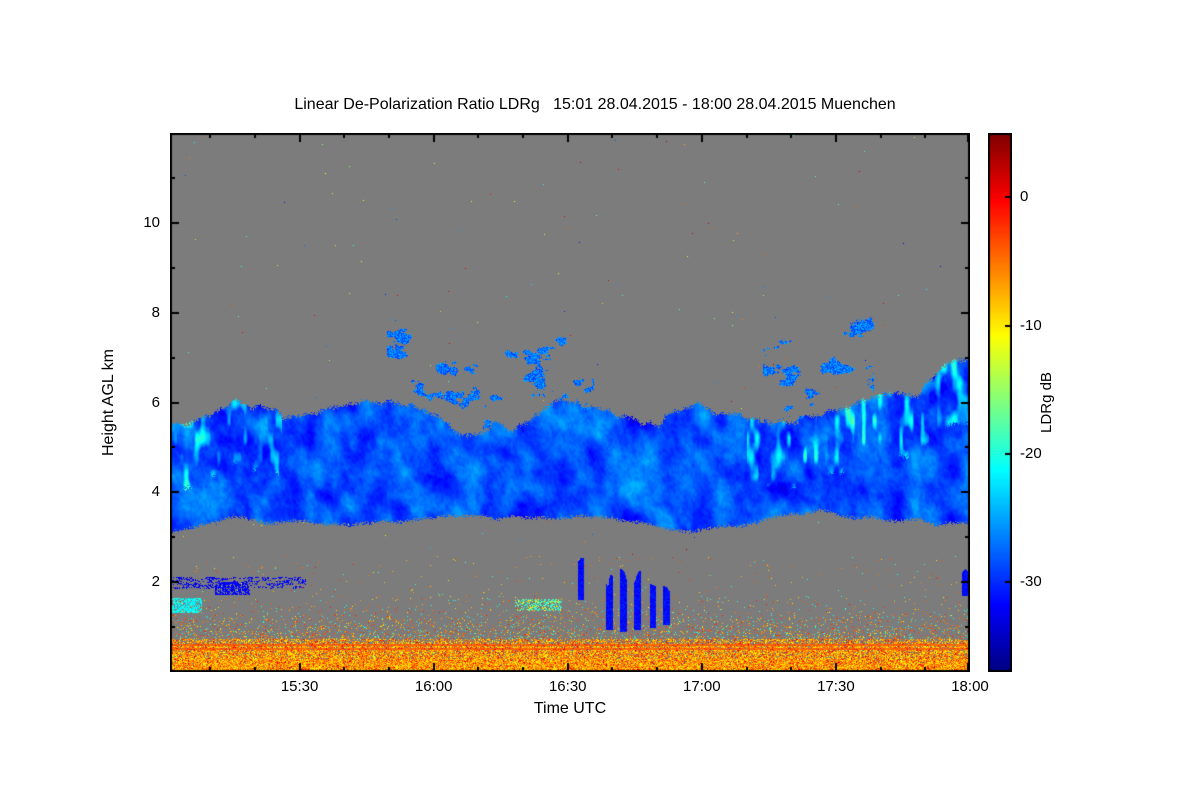 The image size is (1200, 800). Describe the element at coordinates (1031, 582) in the screenshot. I see `colorbar-tick-label: -30` at that location.